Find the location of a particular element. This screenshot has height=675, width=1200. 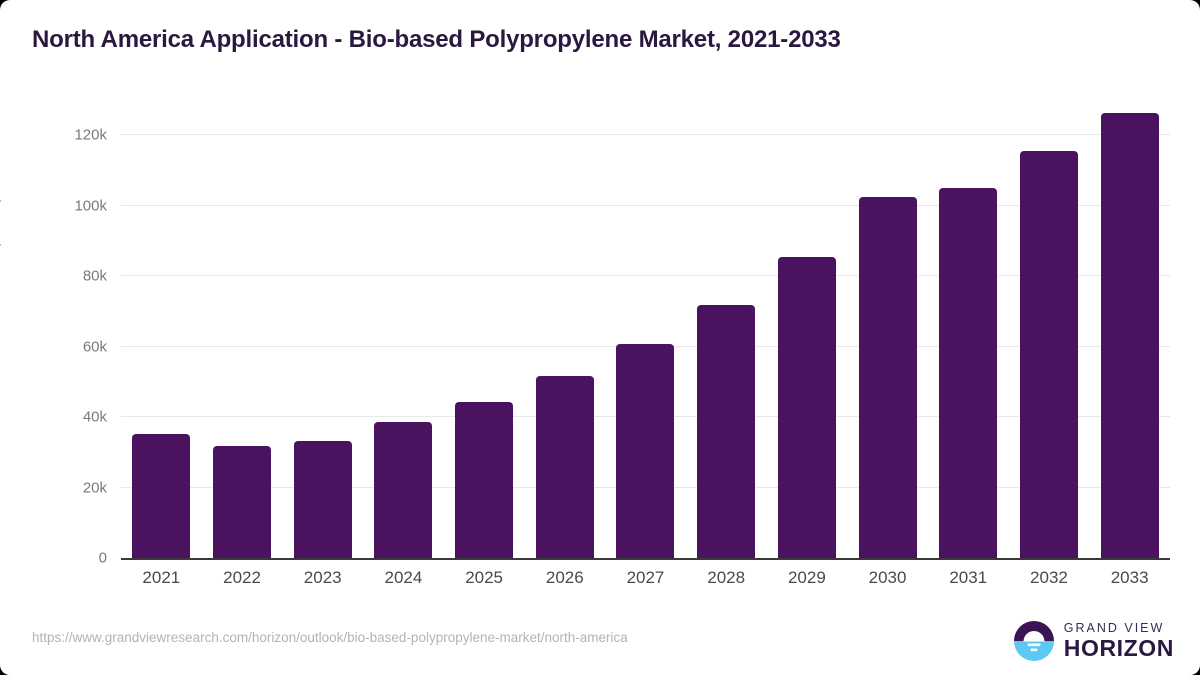

brand-logo-line1: GRAND VIEW is located at coordinates (1114, 628).